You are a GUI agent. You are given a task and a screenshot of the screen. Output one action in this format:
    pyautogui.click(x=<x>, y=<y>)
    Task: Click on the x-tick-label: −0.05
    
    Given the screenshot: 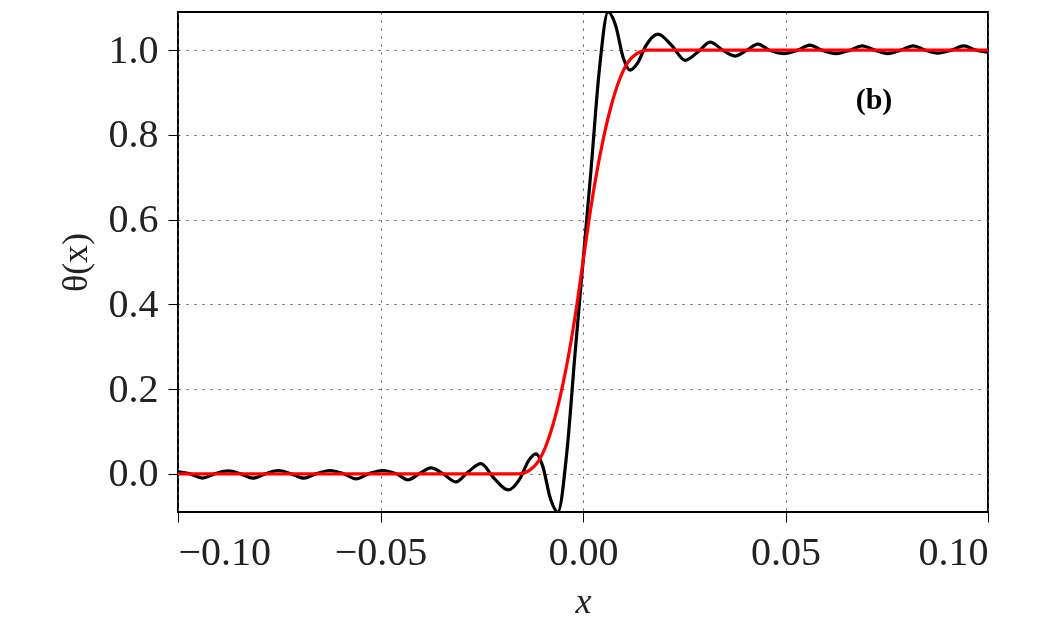 What is the action you would take?
    pyautogui.click(x=381, y=551)
    